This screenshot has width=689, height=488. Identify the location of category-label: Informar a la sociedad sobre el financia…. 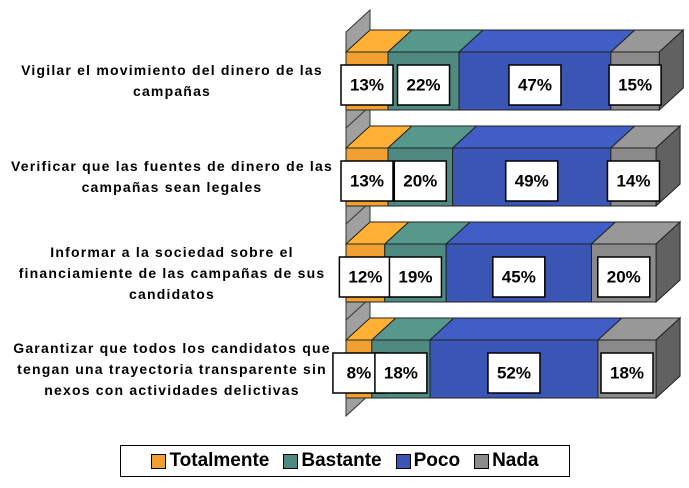
(172, 272).